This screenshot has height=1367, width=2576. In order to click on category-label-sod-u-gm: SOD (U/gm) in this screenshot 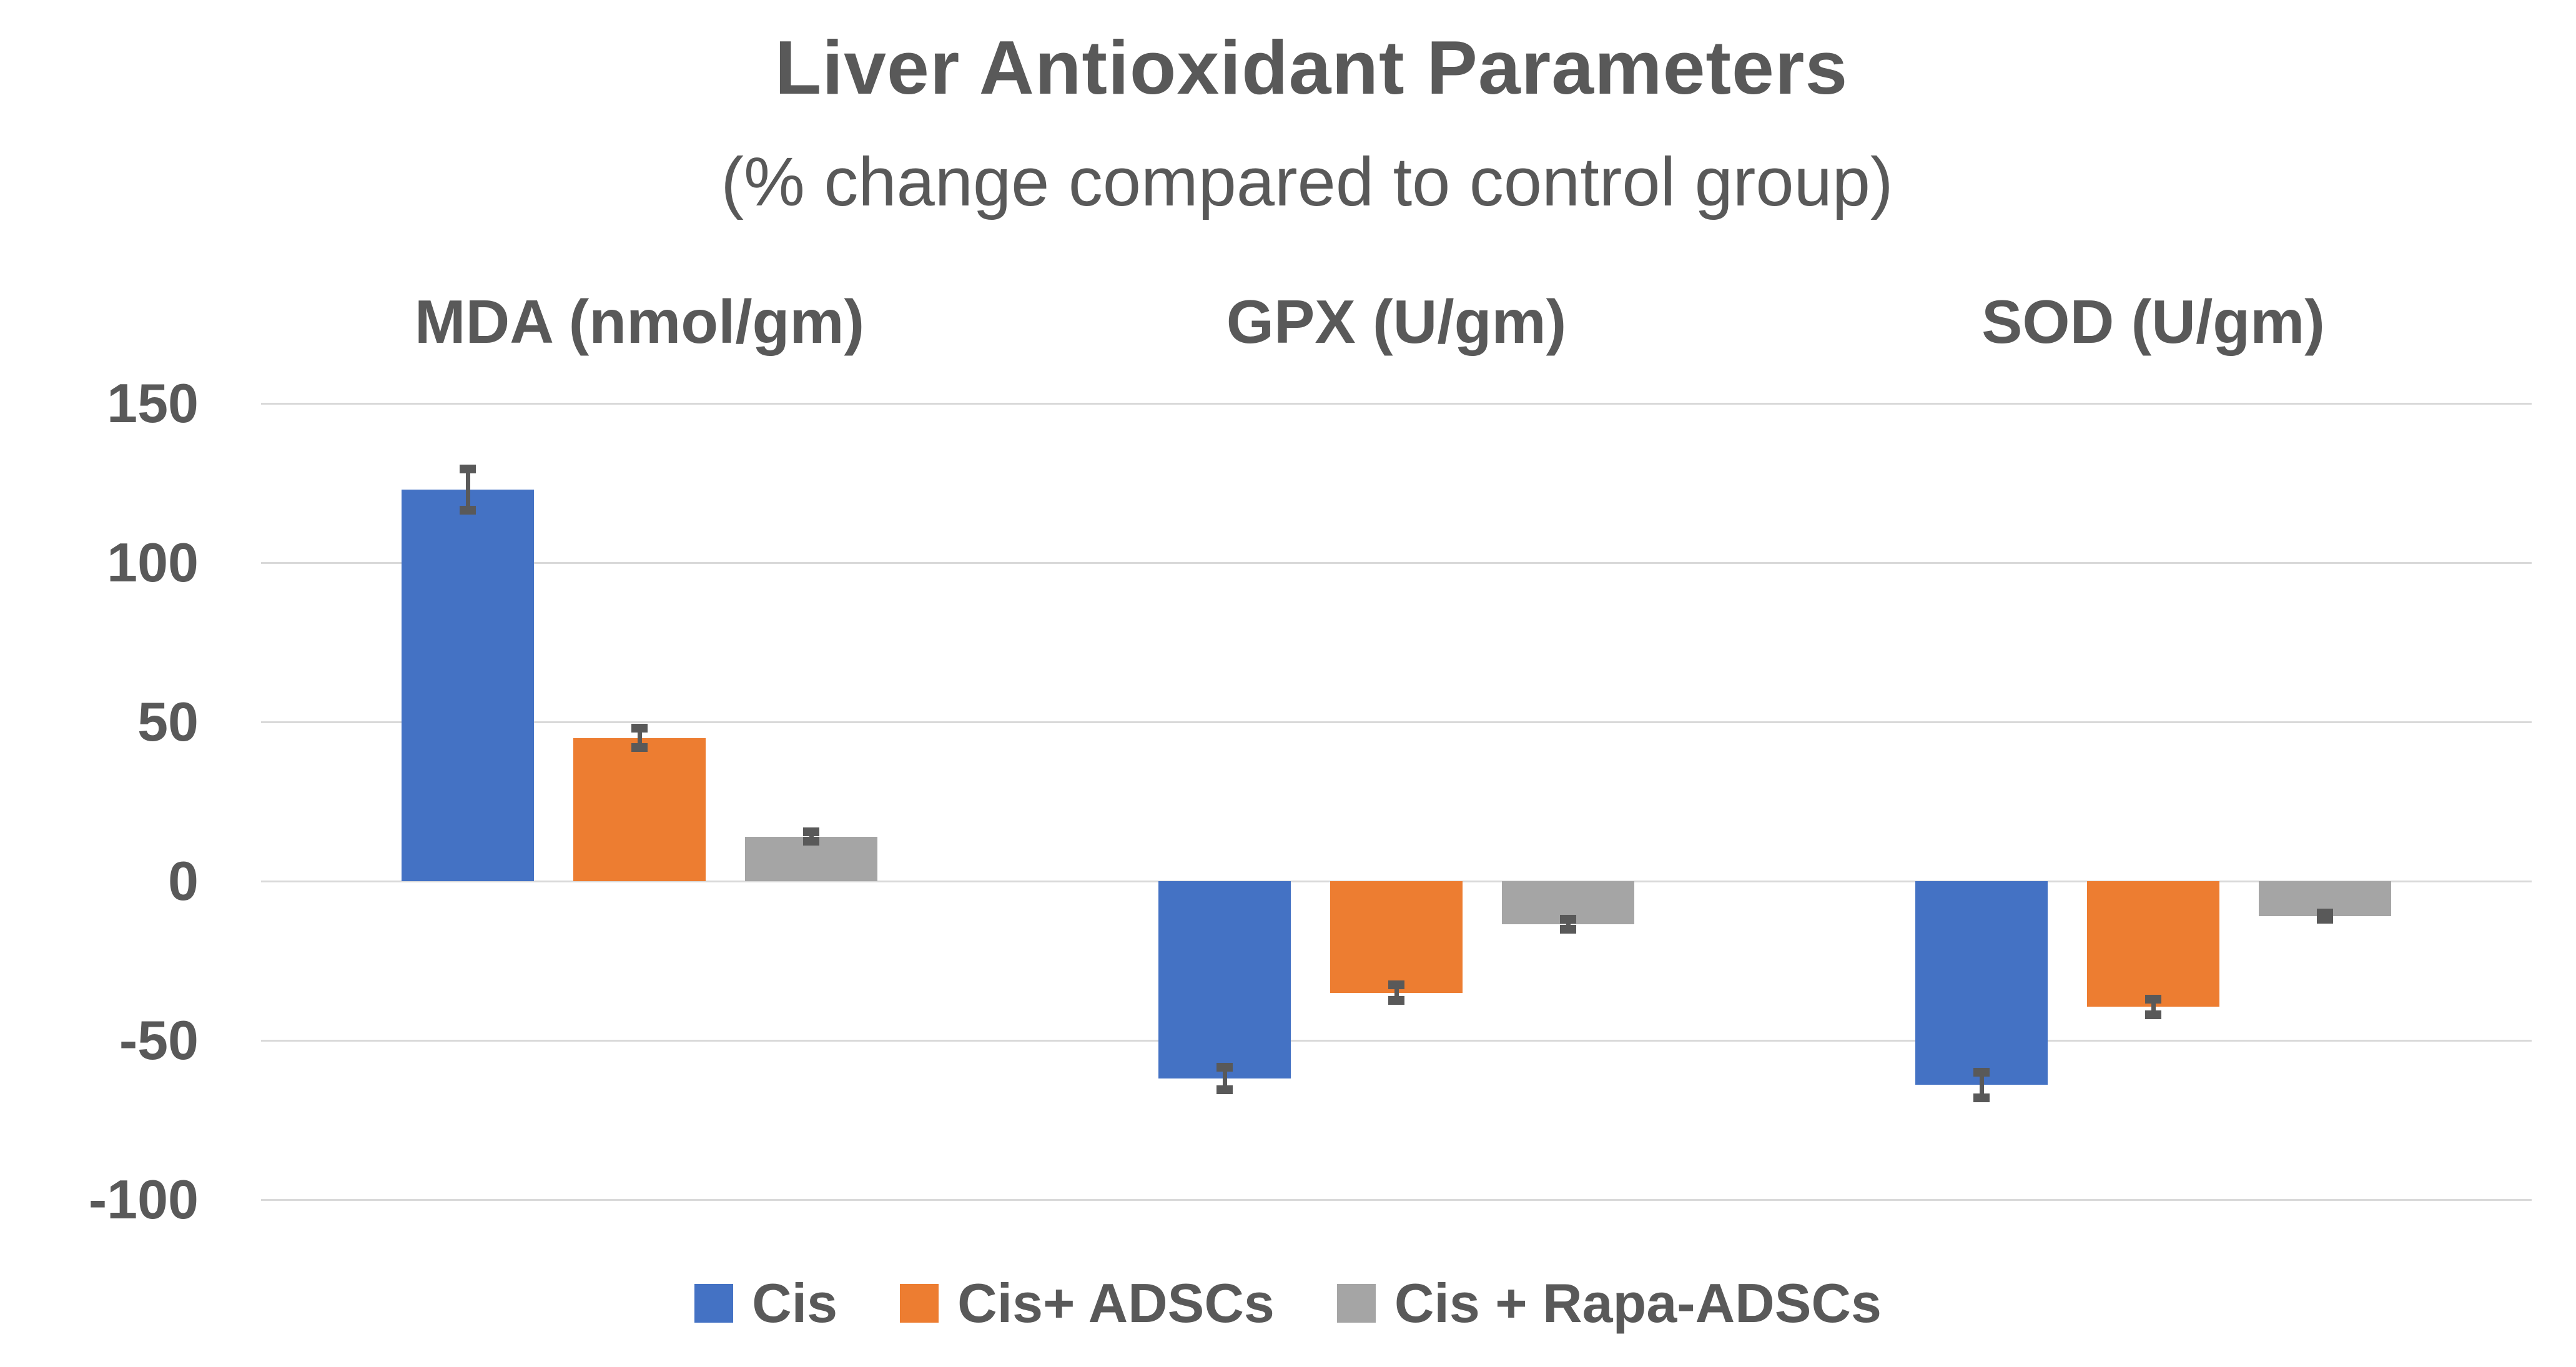, I will do `click(2153, 321)`.